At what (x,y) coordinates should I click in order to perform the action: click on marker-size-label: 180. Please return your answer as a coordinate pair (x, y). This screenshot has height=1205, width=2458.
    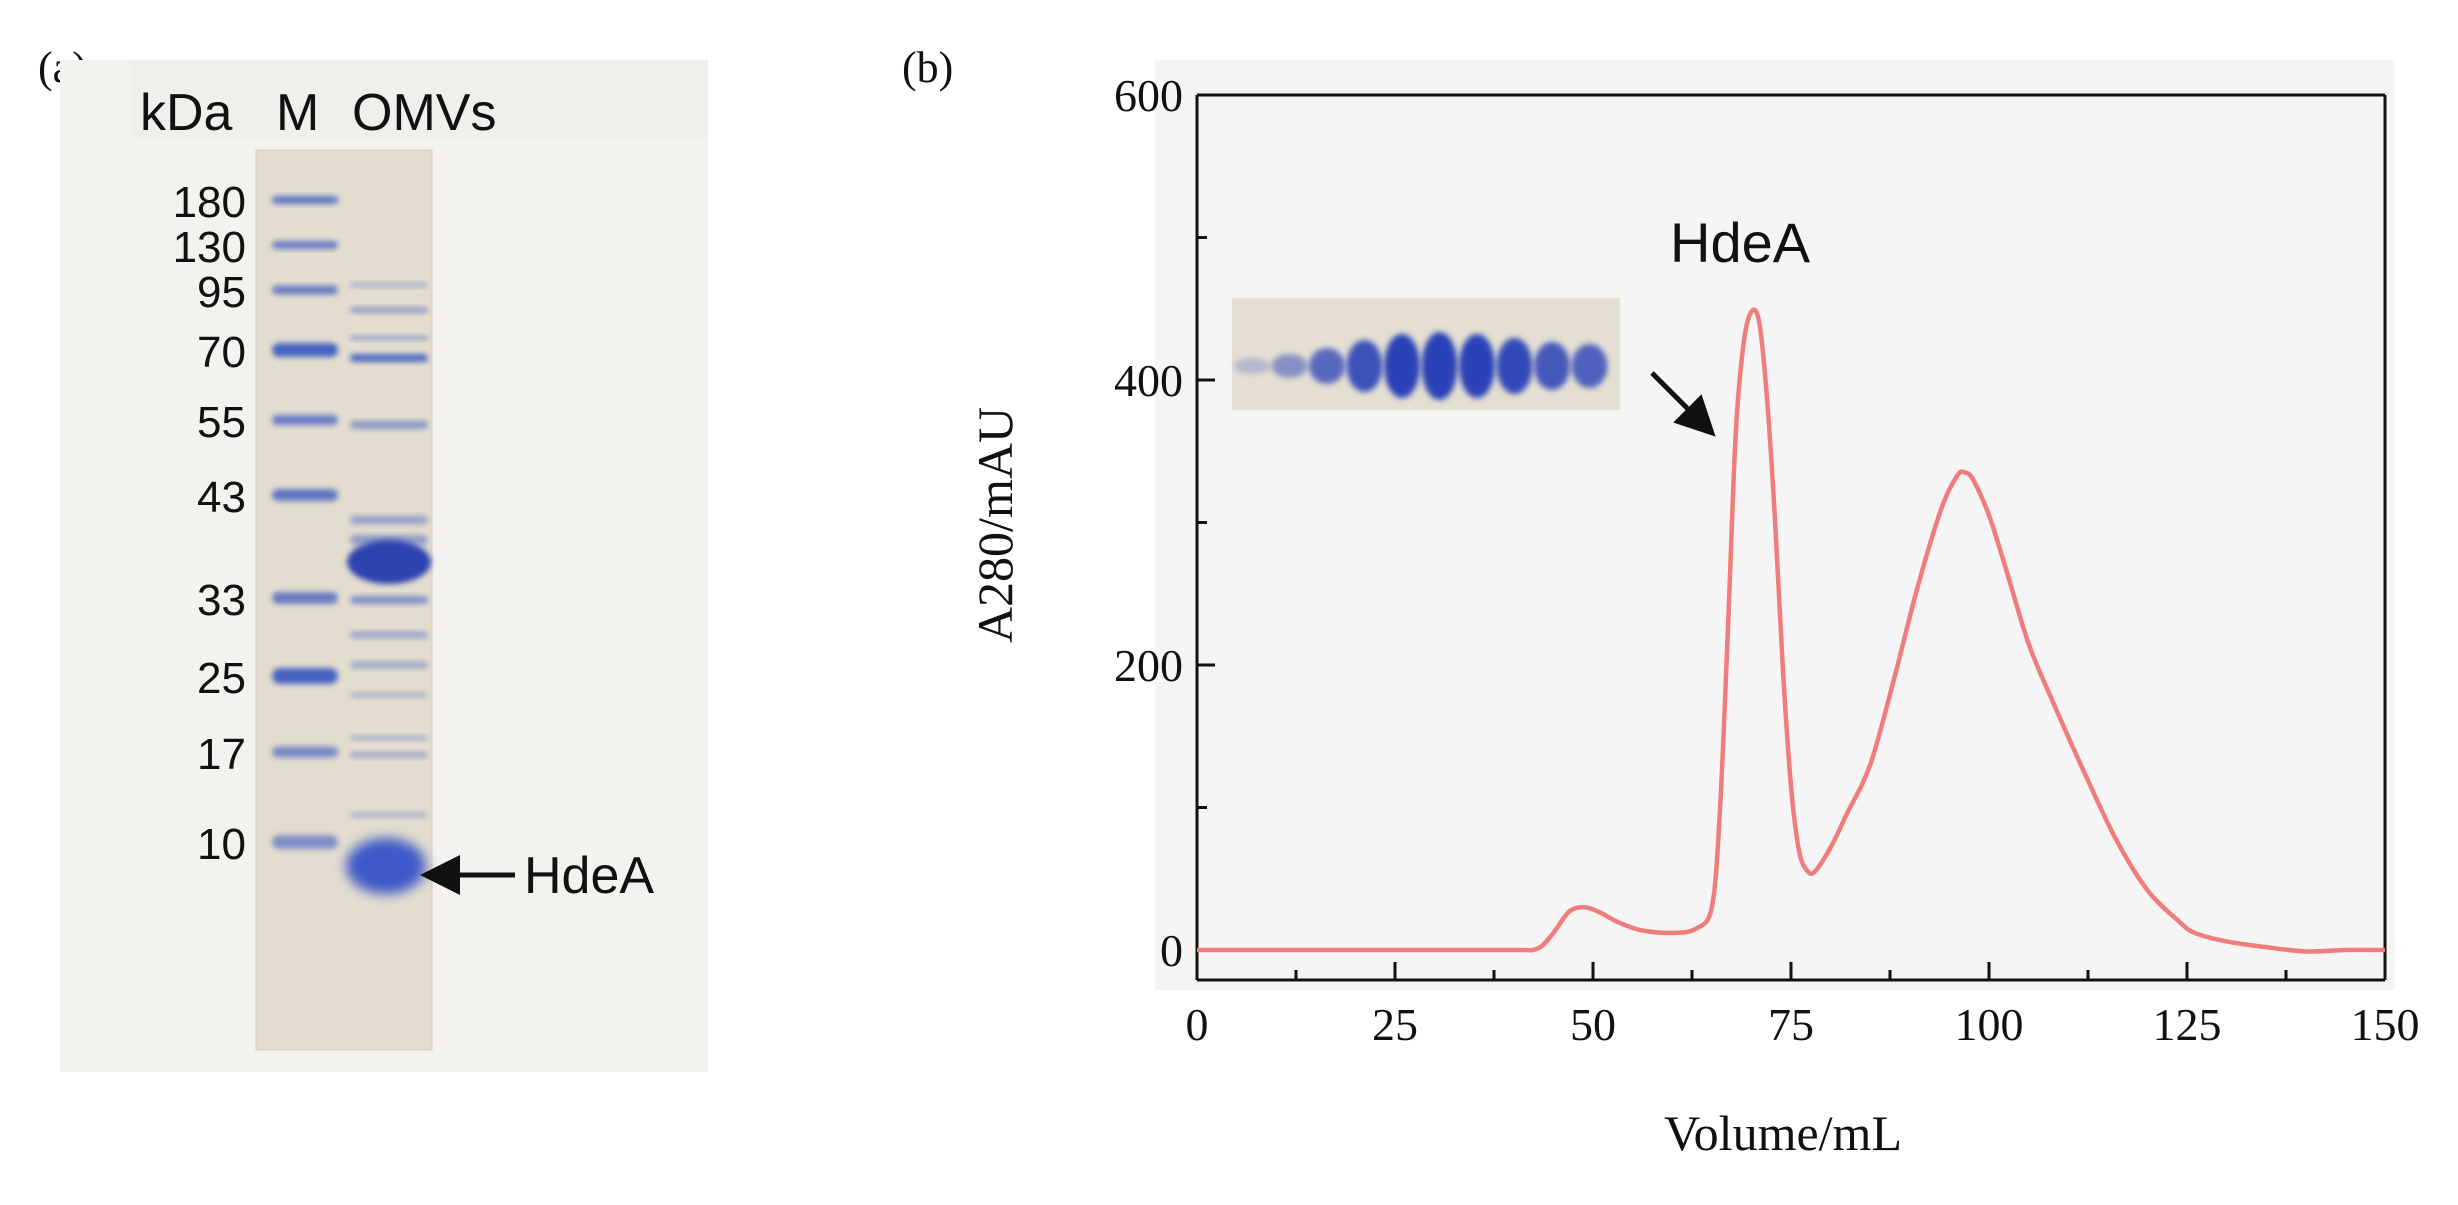
    Looking at the image, I should click on (209, 202).